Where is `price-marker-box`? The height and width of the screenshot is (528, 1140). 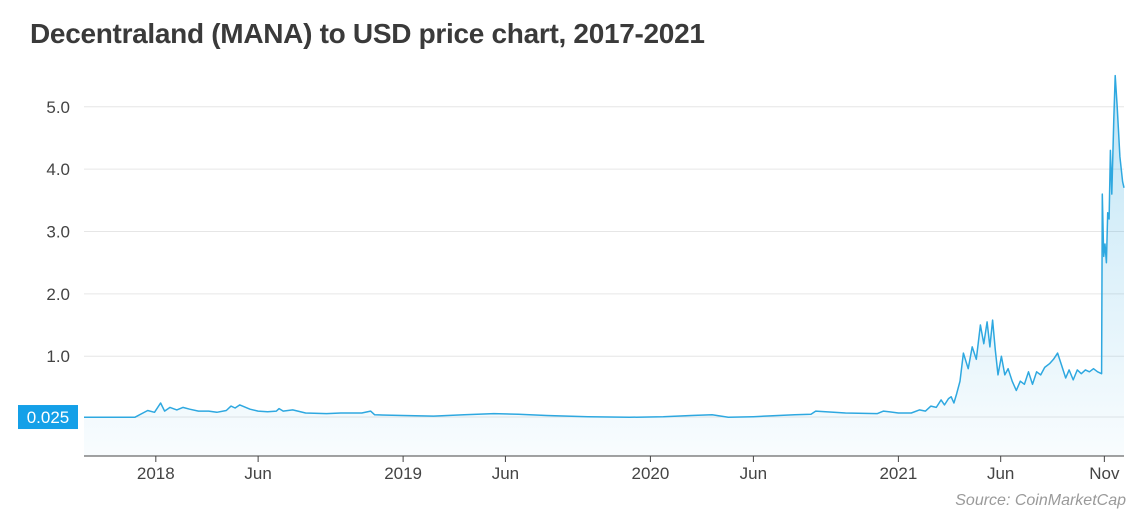
price-marker-box is located at coordinates (48, 417).